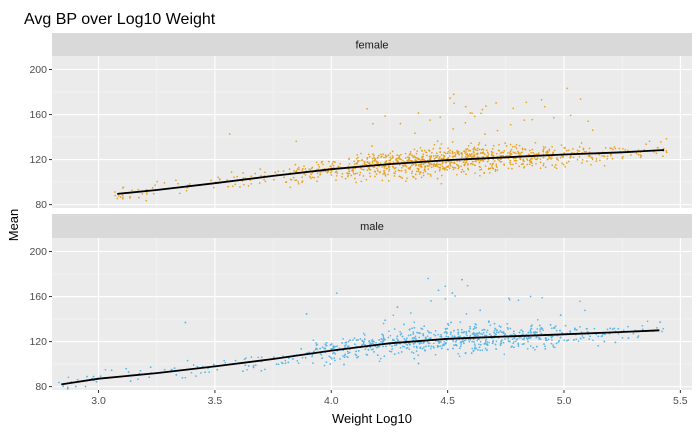 The image size is (700, 432). What do you see at coordinates (372, 226) in the screenshot?
I see `facet-strip` at bounding box center [372, 226].